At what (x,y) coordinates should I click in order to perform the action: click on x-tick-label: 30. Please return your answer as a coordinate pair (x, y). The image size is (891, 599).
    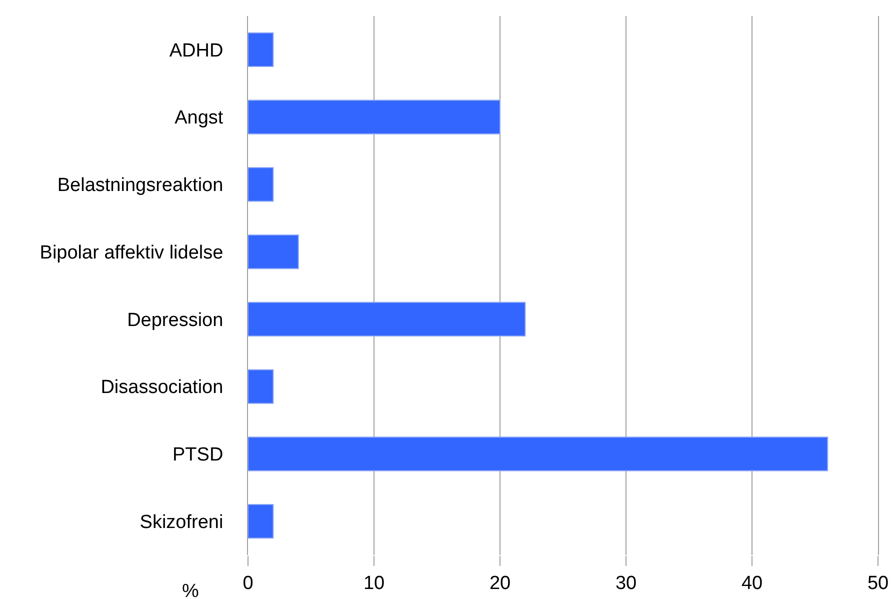
    Looking at the image, I should click on (626, 583).